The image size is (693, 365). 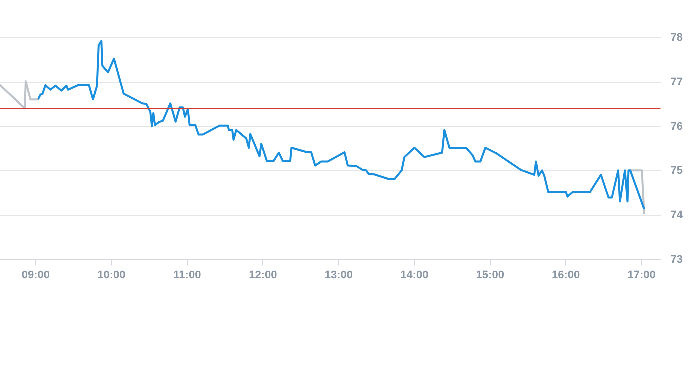 What do you see at coordinates (677, 215) in the screenshot?
I see `y-tick-label: 74` at bounding box center [677, 215].